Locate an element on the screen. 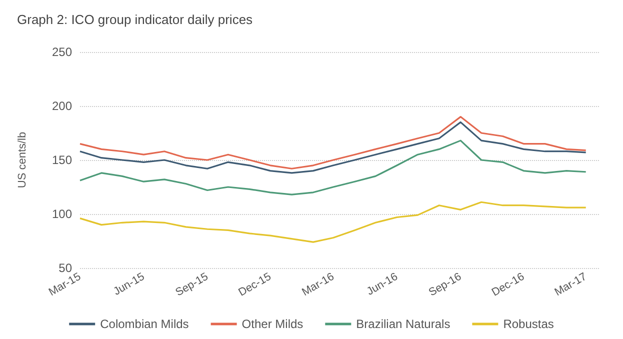  y-tick-label: 50 is located at coordinates (65, 268).